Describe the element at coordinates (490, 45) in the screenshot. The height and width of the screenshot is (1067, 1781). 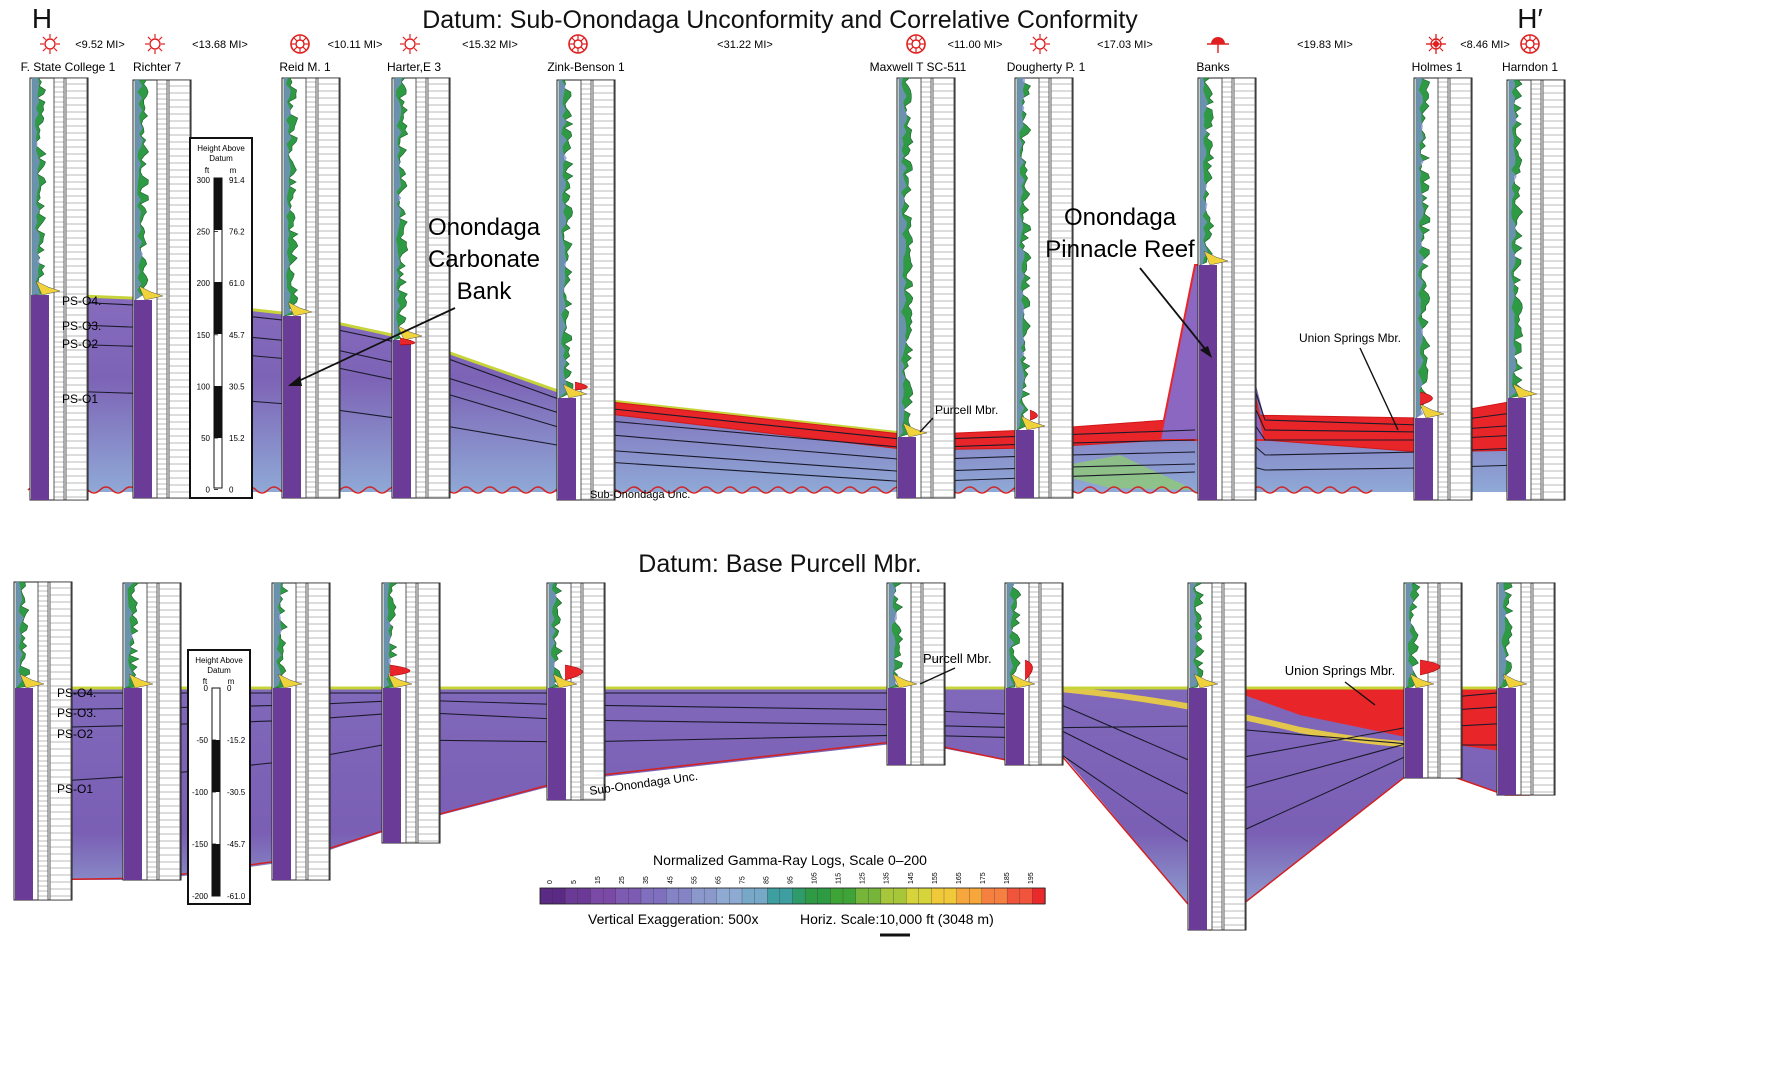
I see `distance-label: <15.32 MI>` at that location.